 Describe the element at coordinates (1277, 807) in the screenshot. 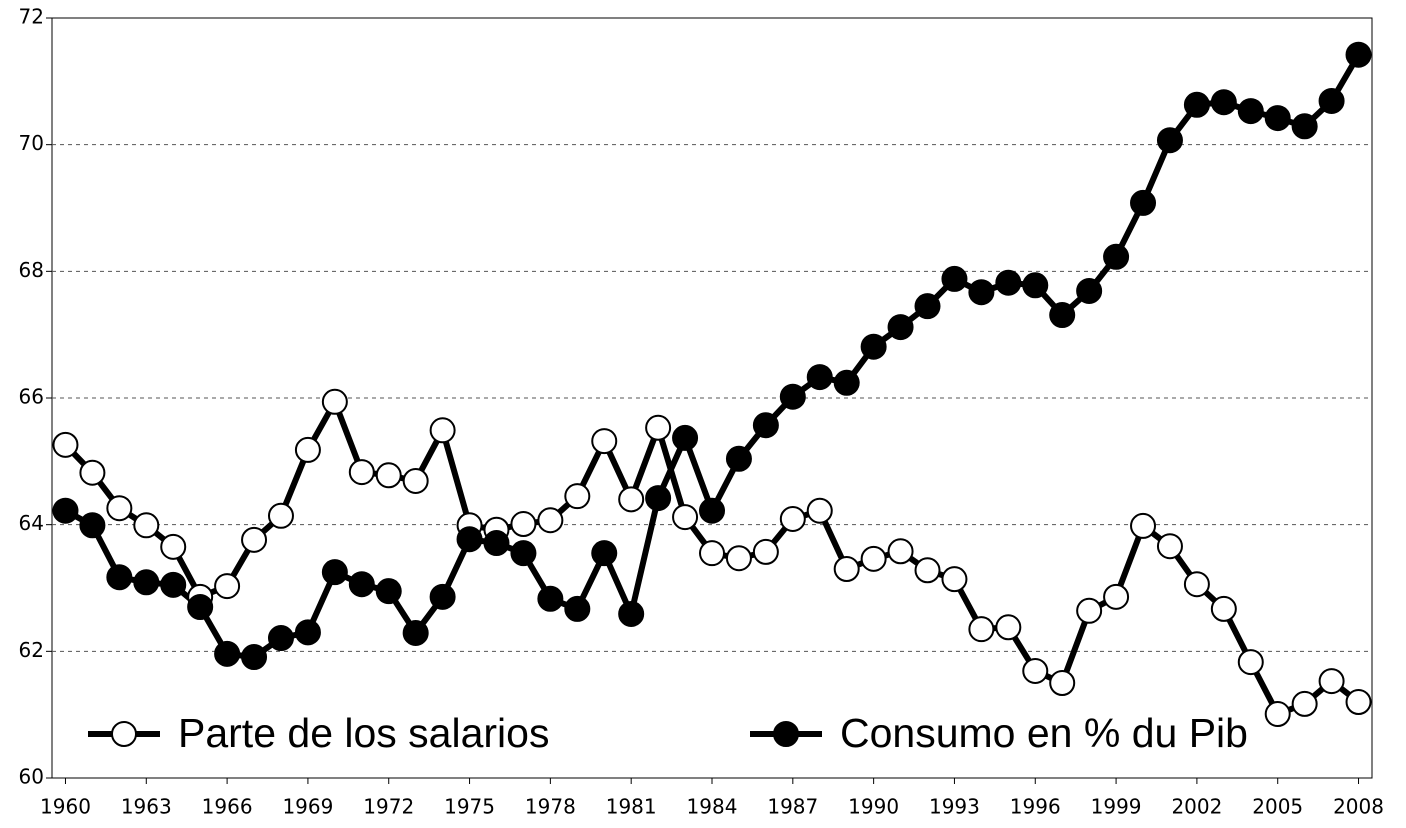

I see `x-tick-label: 2005` at that location.